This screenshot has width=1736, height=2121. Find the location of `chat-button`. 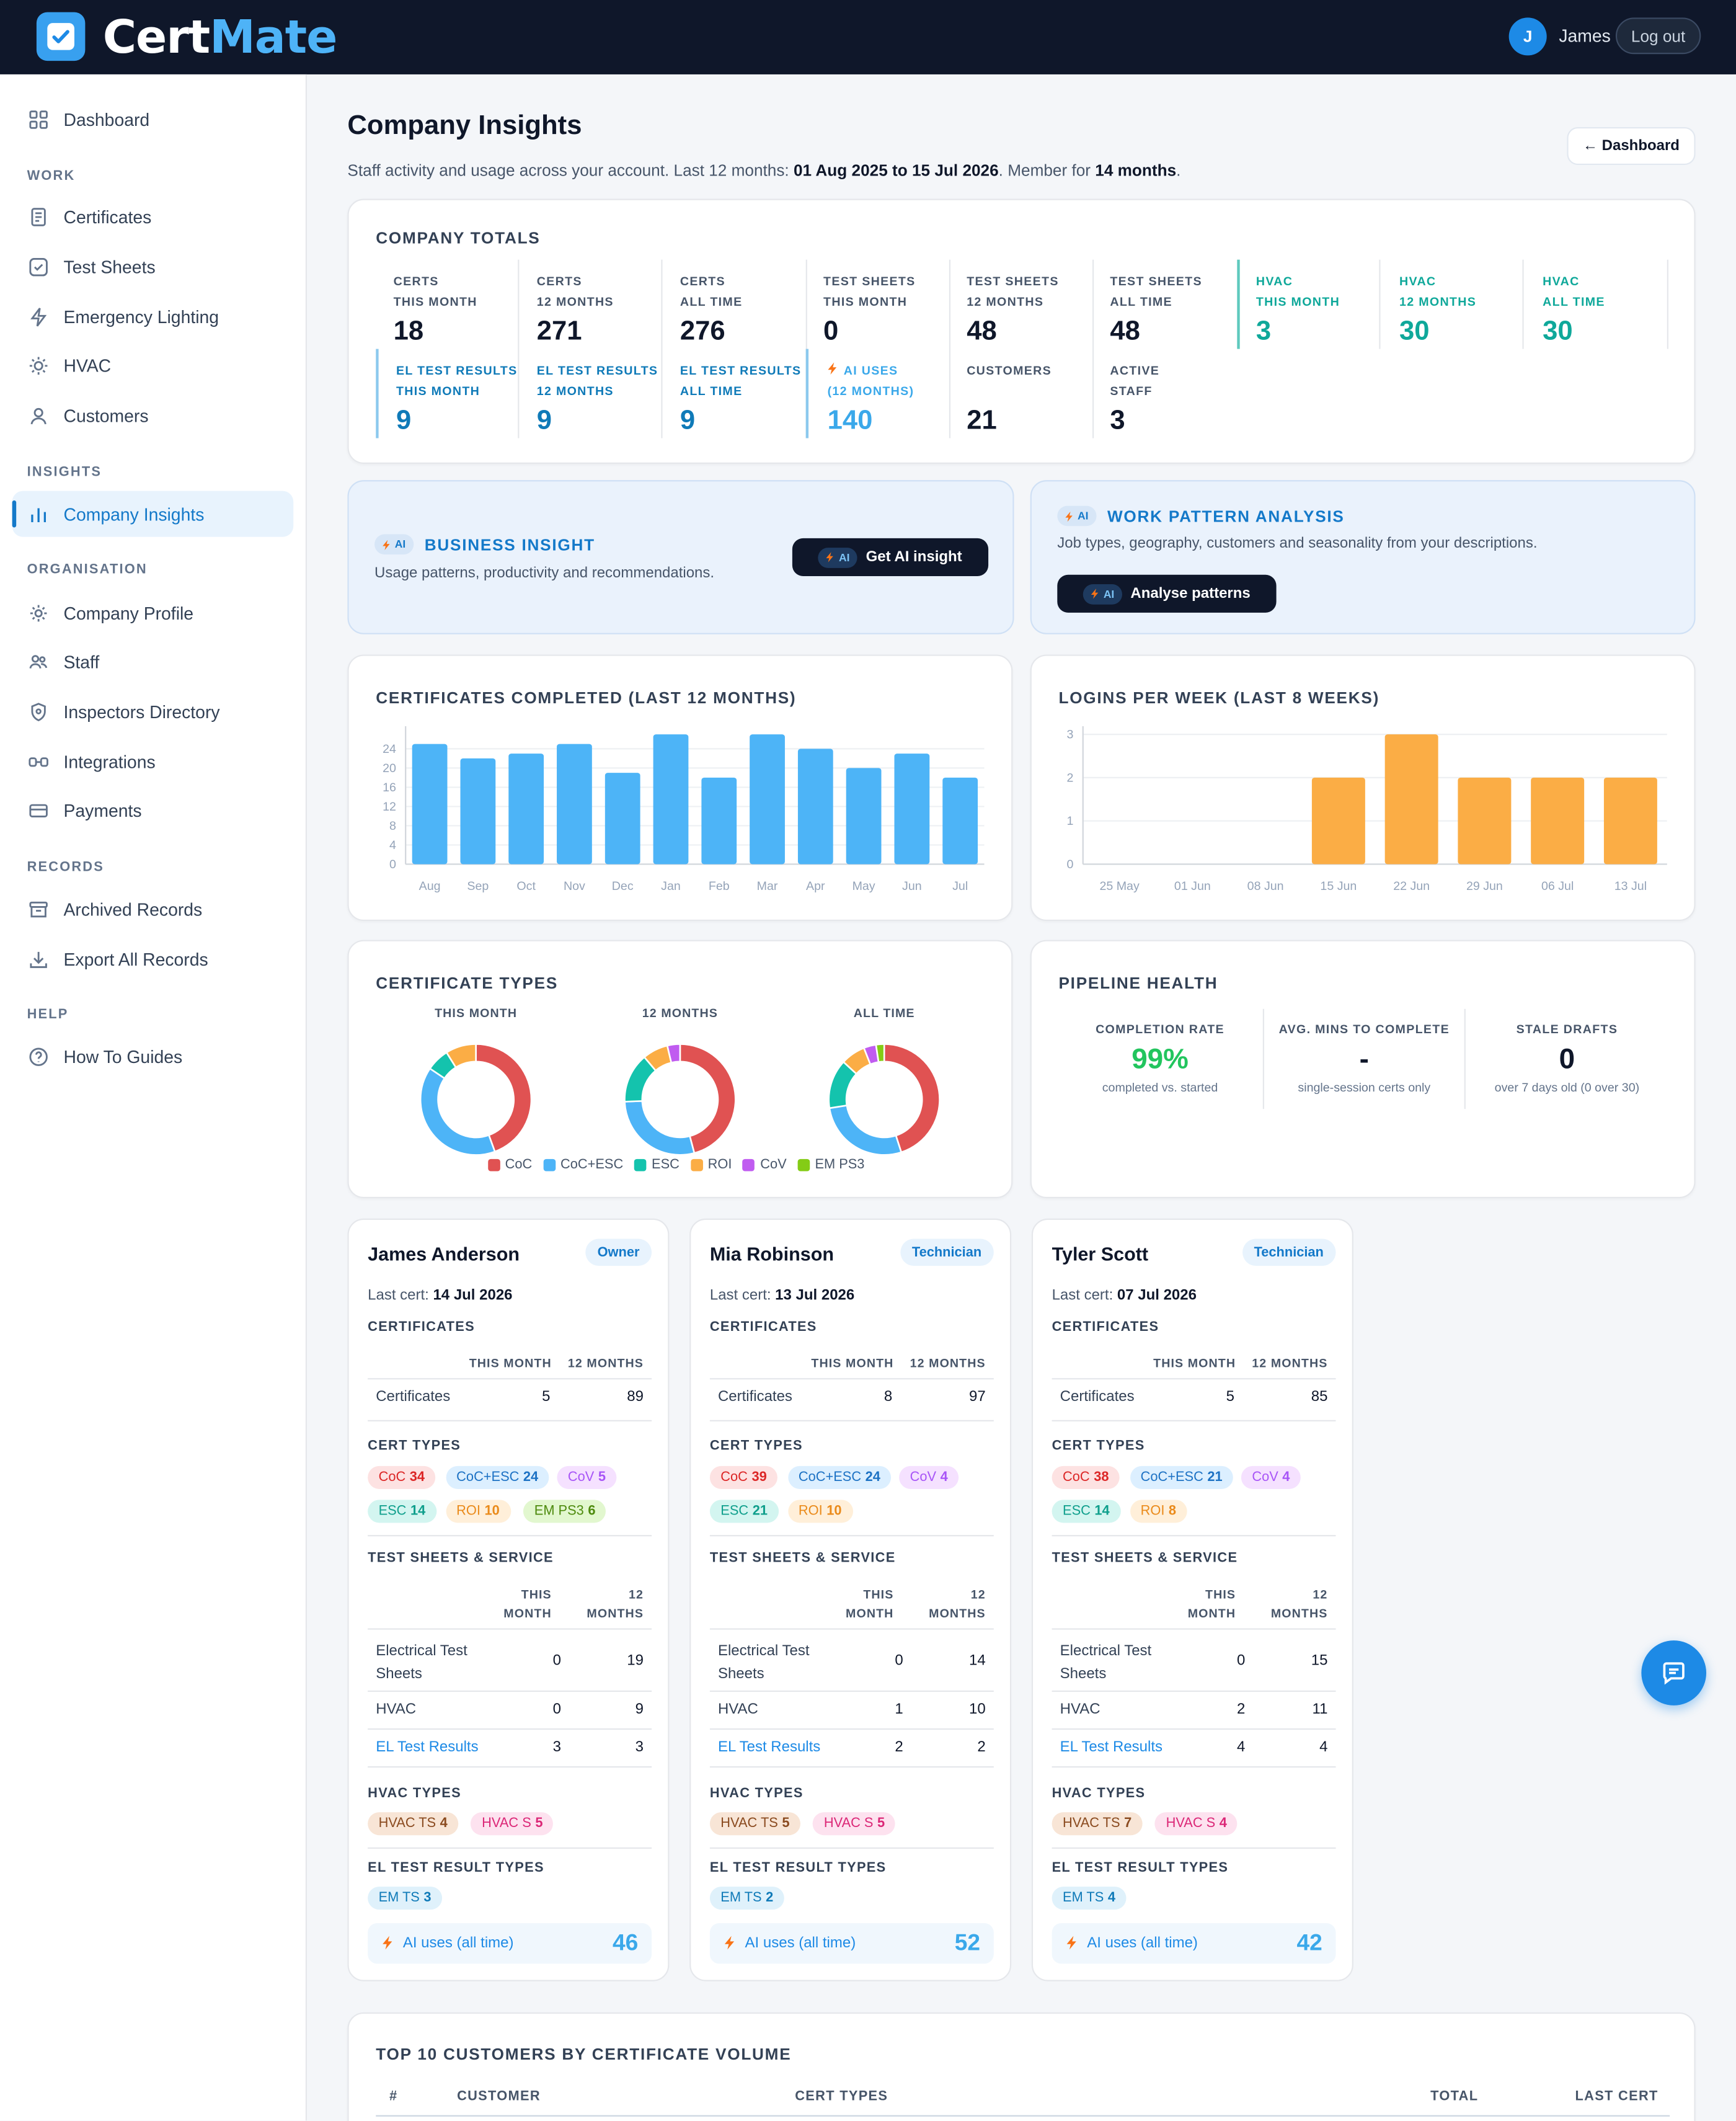

chat-button is located at coordinates (1674, 1672).